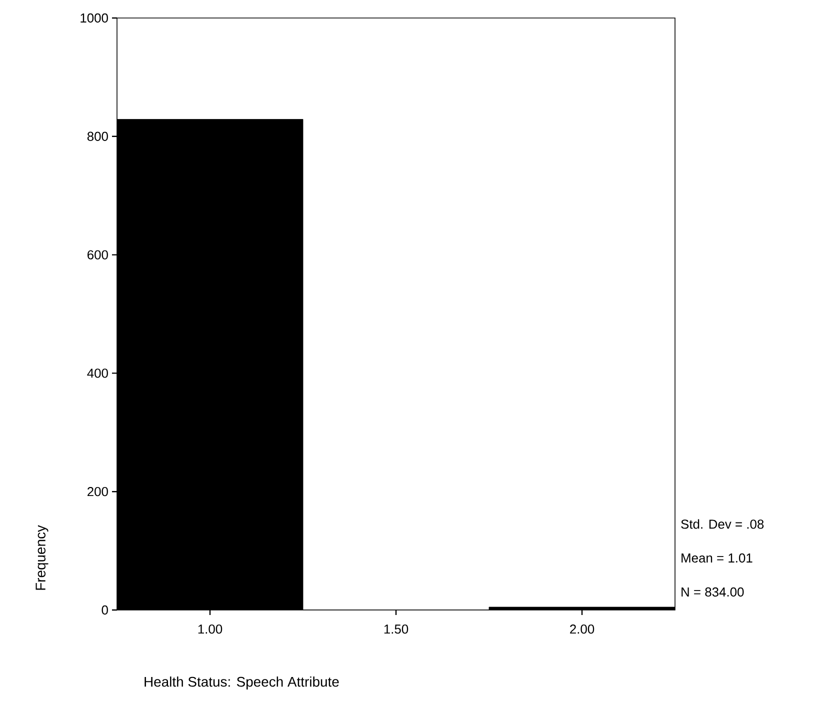 This screenshot has height=718, width=821. Describe the element at coordinates (105, 610) in the screenshot. I see `y-tick-label: 0` at that location.